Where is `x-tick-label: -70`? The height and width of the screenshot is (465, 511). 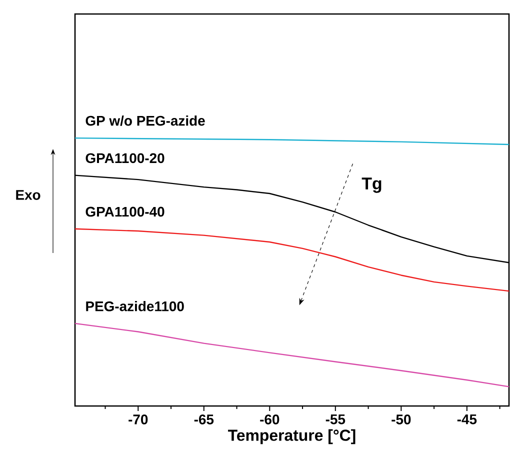
x-tick-label: -70 is located at coordinates (138, 419).